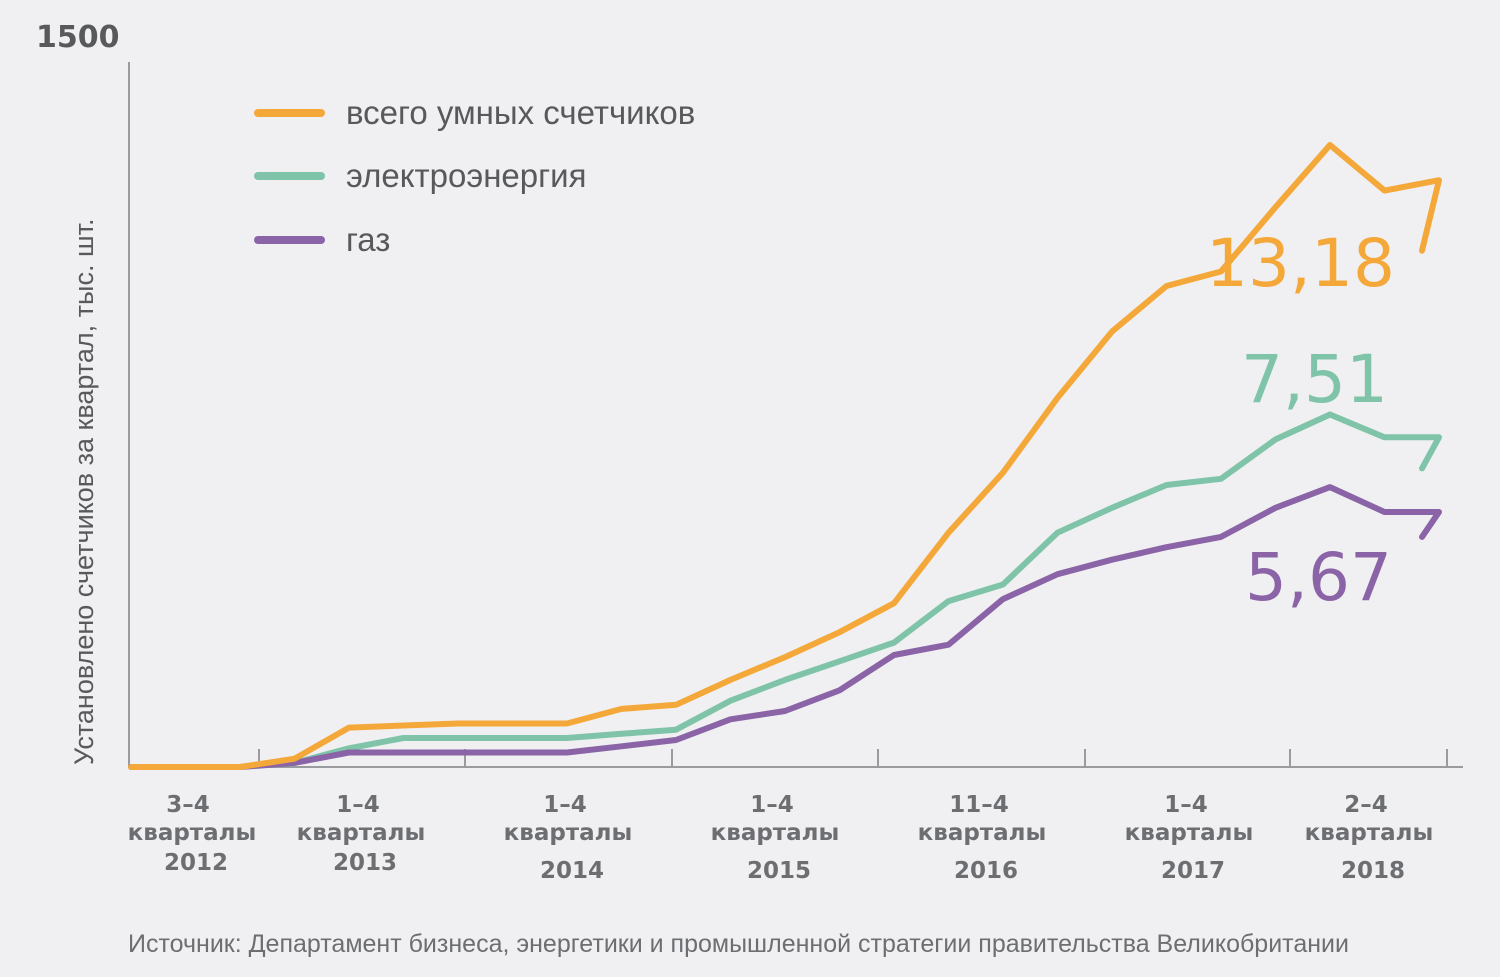  I want to click on legend: всего умных счетчиков электроэнергия газ, so click(474, 176).